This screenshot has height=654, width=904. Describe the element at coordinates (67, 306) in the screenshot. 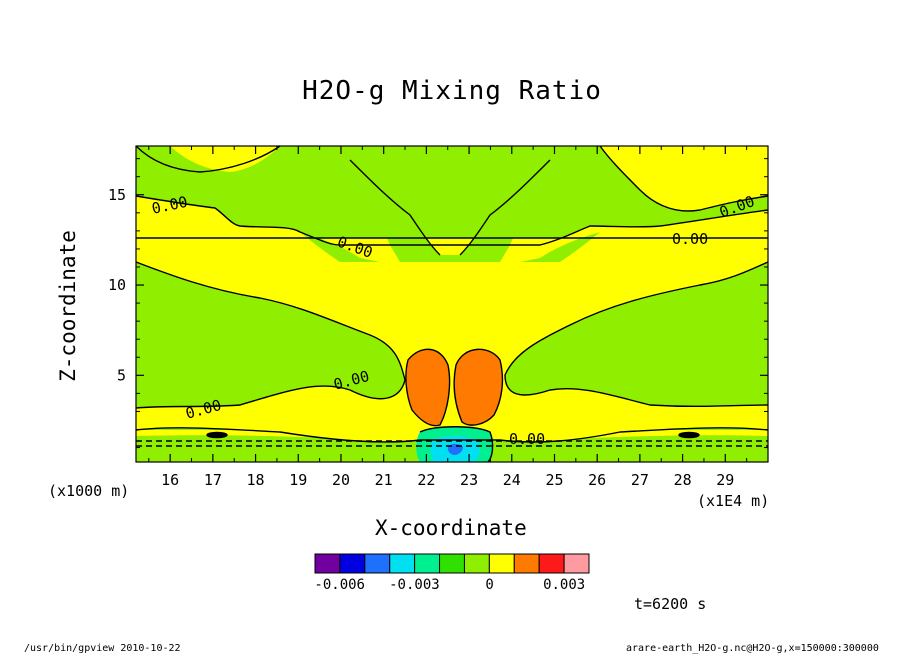

I see `y-axis-label: Z-coordinate` at that location.